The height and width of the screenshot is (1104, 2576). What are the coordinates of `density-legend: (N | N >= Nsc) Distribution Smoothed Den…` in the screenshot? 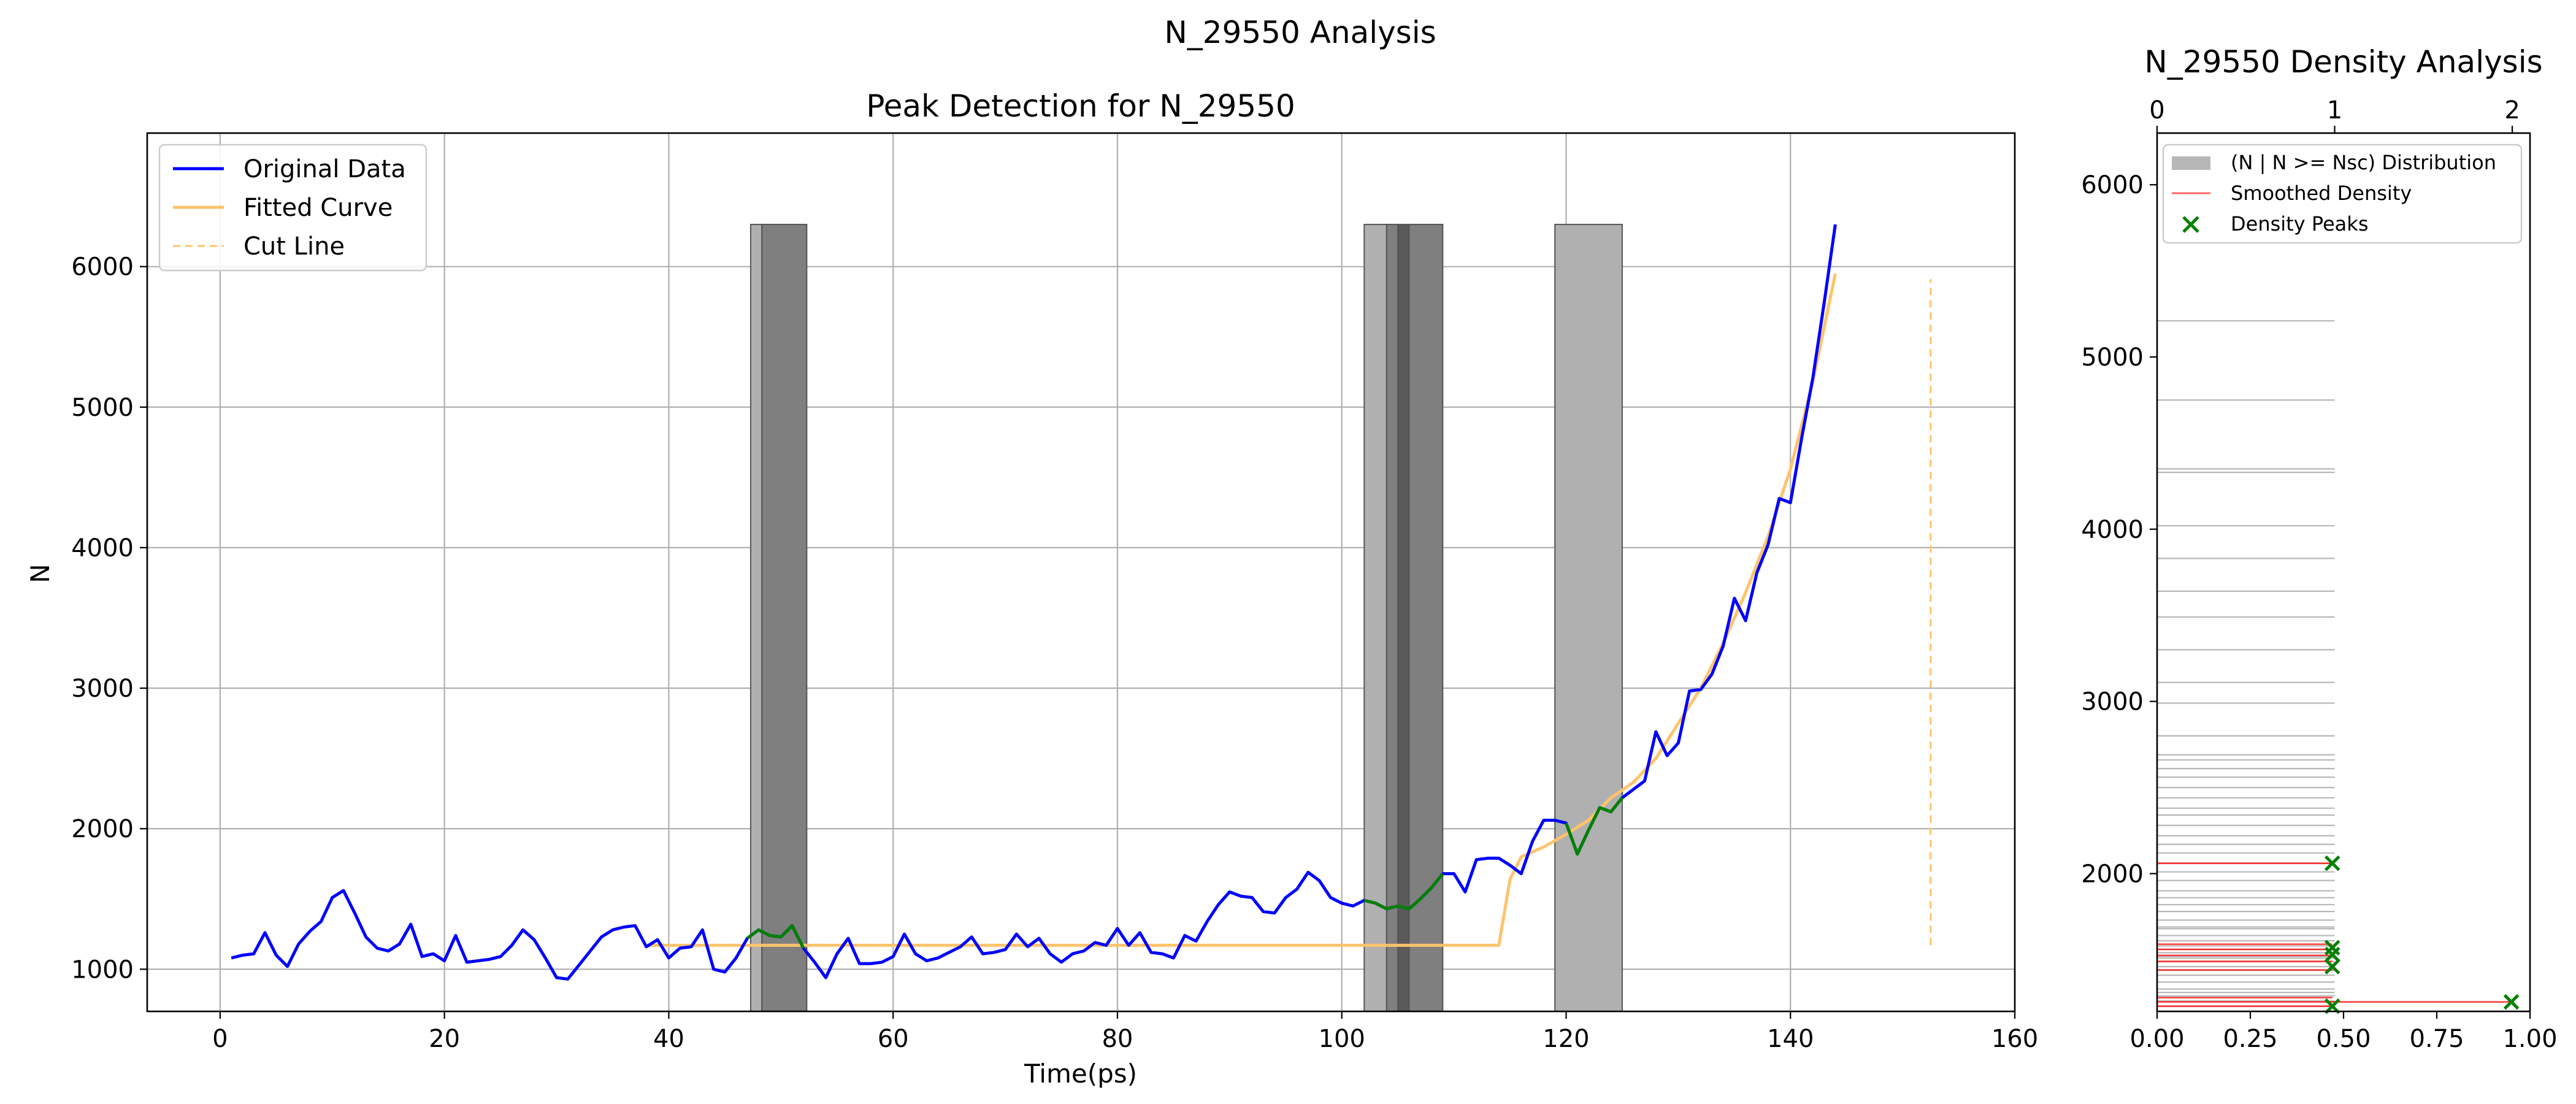 It's located at (2342, 194).